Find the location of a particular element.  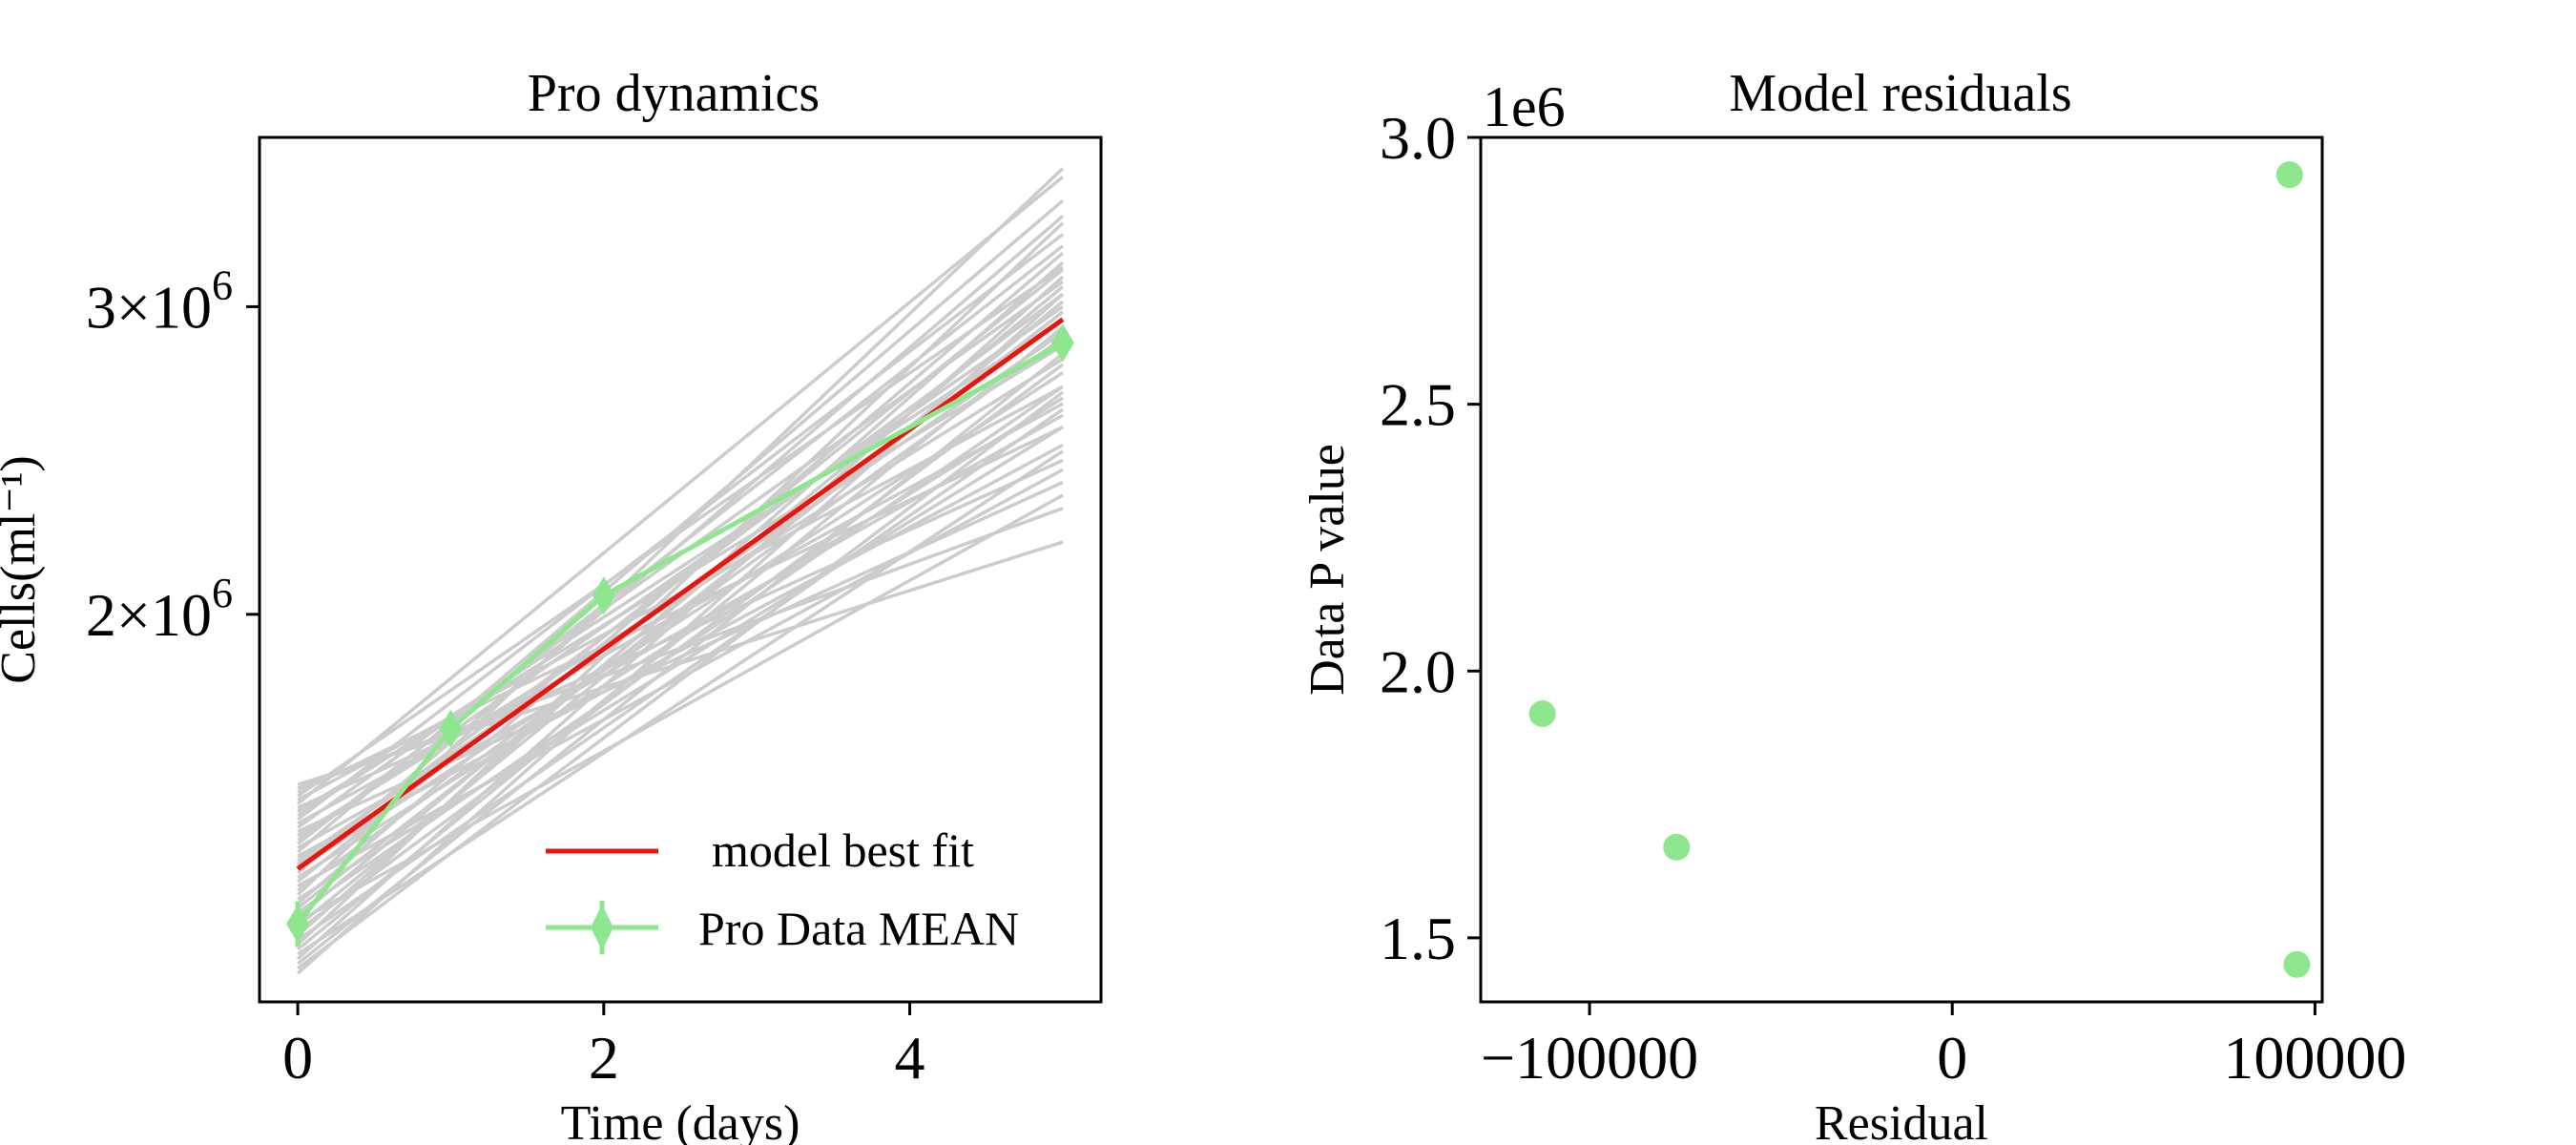

y-tick-label: 2.5 is located at coordinates (1418, 405).